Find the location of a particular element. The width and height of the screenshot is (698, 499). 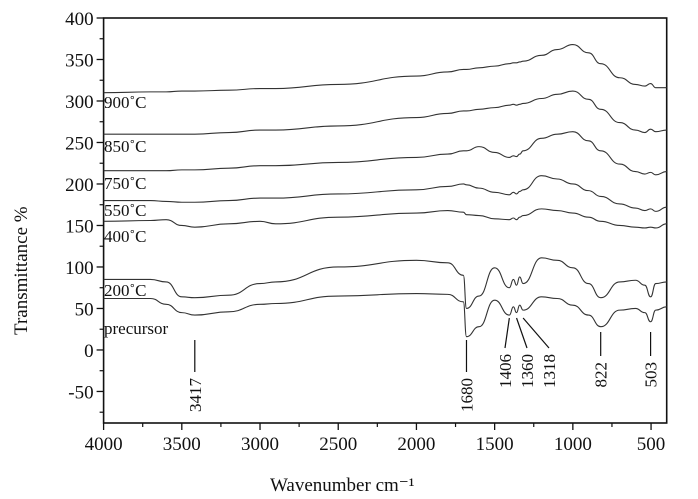

x-tick-label: 1500 is located at coordinates (495, 444).